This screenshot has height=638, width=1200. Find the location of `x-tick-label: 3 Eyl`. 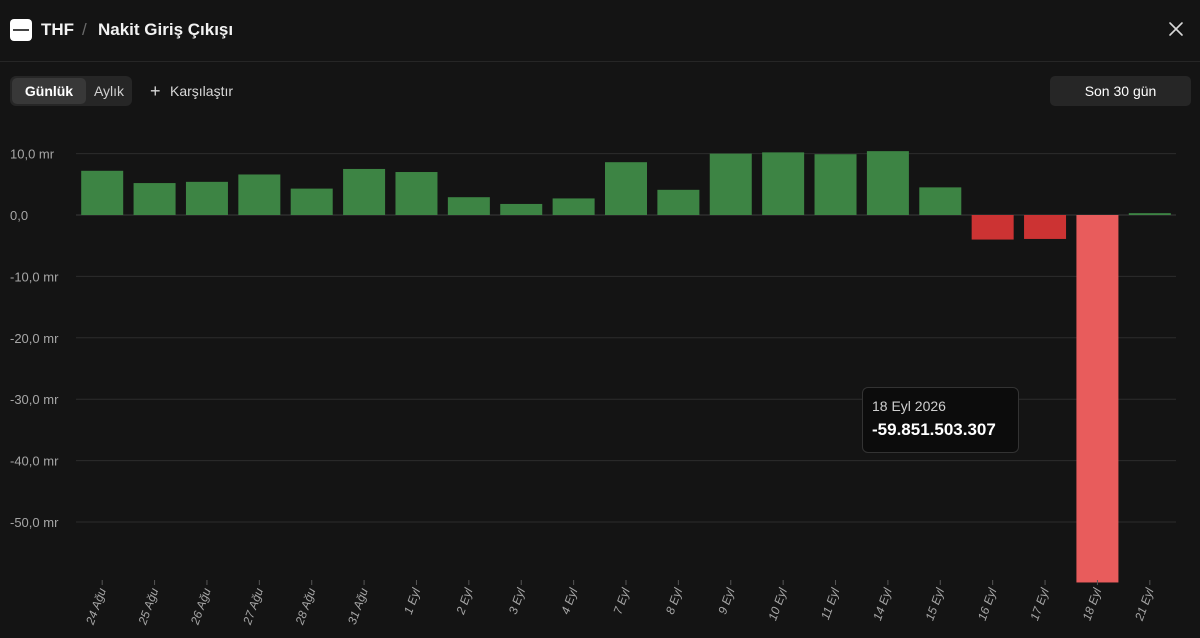

x-tick-label: 3 Eyl is located at coordinates (517, 601).